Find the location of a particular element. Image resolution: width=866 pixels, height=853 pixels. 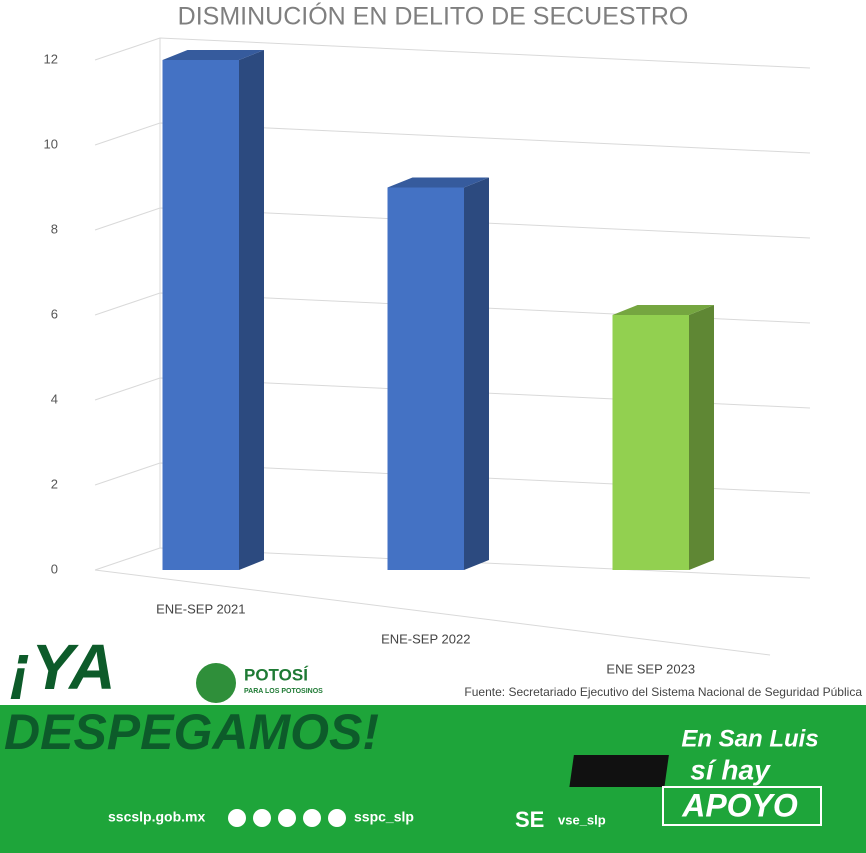

logo-subtitle: PARA LOS POTOSINOS is located at coordinates (283, 691).